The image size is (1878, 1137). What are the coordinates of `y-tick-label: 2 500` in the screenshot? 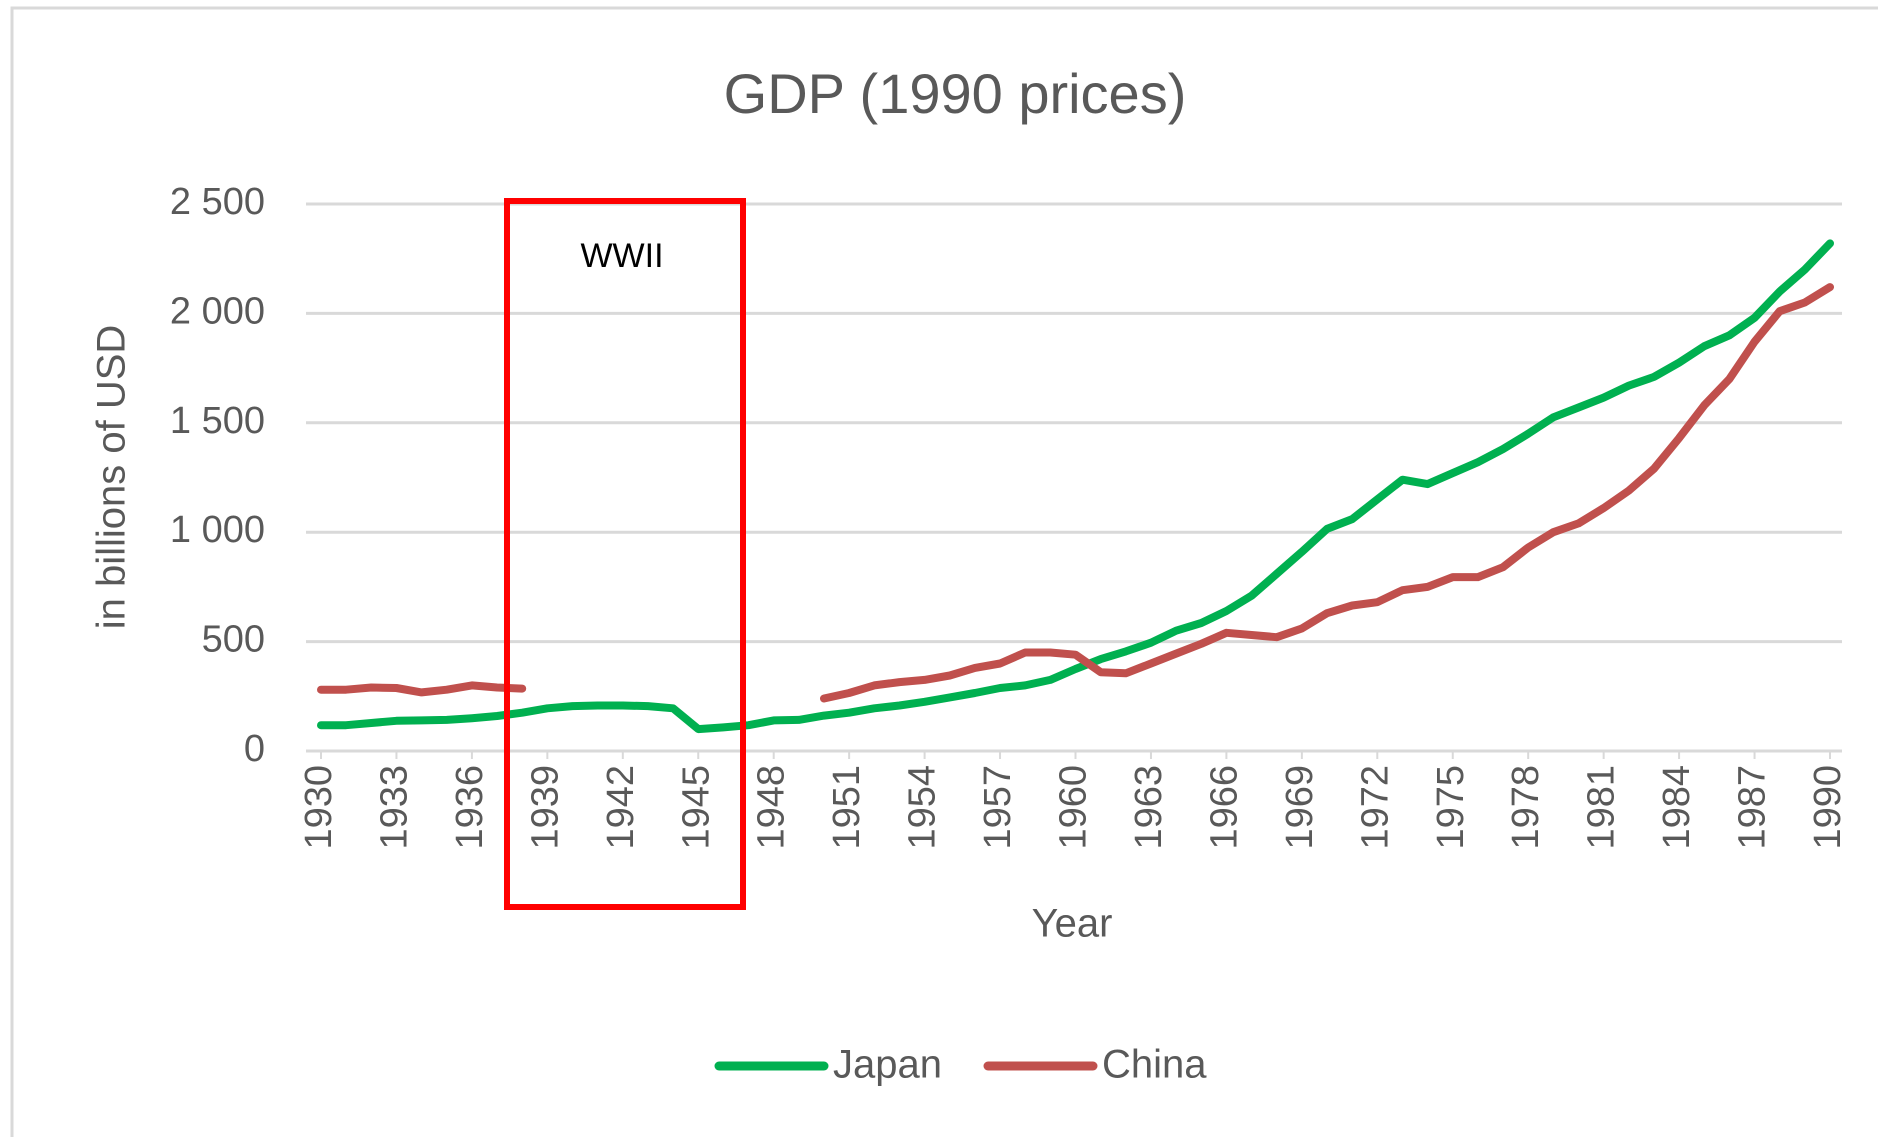 It's located at (217, 202).